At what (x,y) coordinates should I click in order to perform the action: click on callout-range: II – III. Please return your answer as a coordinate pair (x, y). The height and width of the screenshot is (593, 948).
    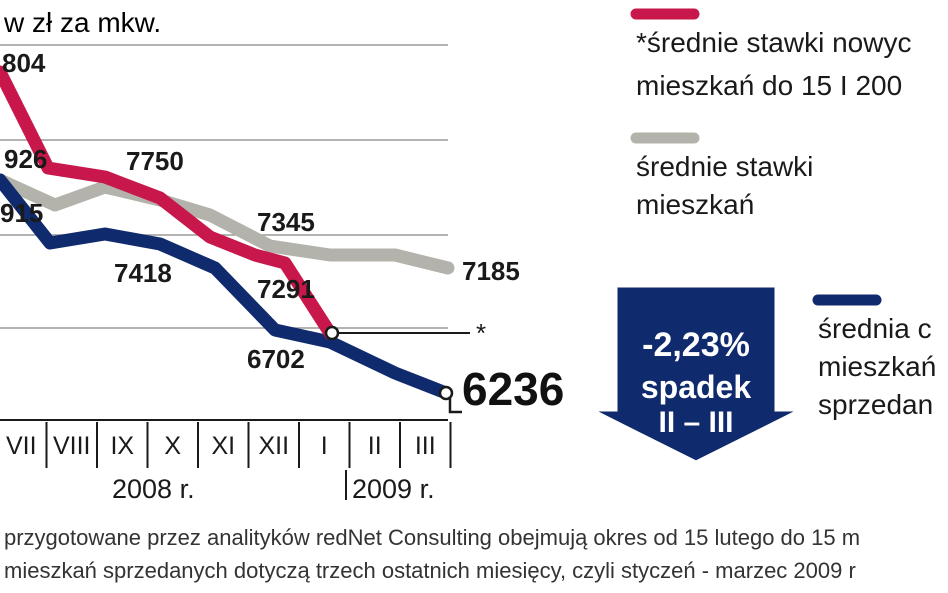
    Looking at the image, I should click on (695, 422).